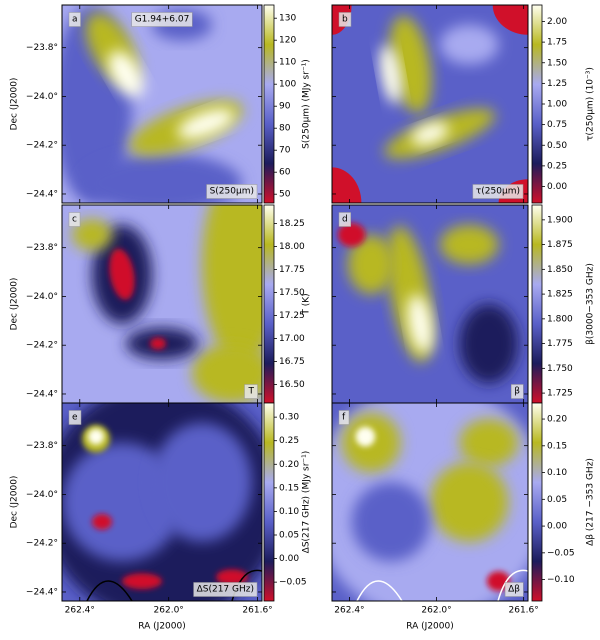  Describe the element at coordinates (42, 346) in the screenshot. I see `y-tick-label: −24.2°` at that location.